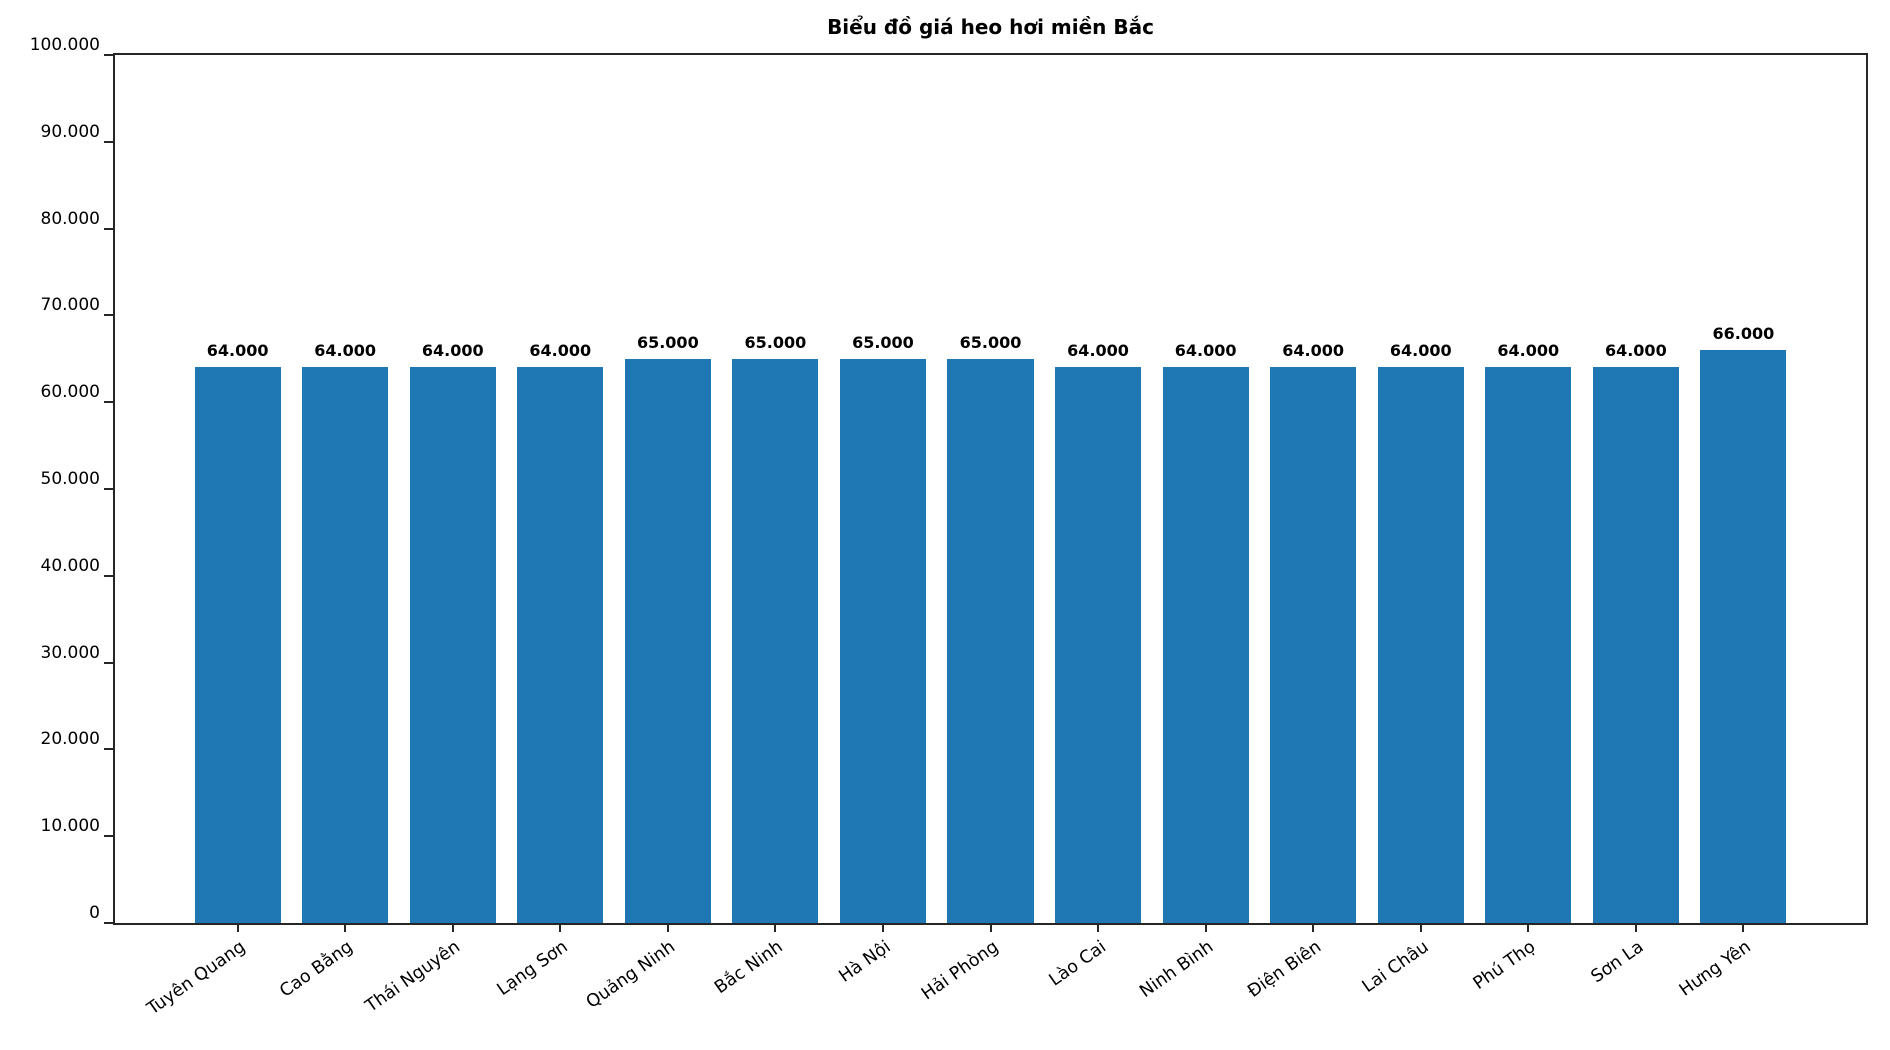  Describe the element at coordinates (413, 977) in the screenshot. I see `x-tick-label: Thái Nguyên` at that location.